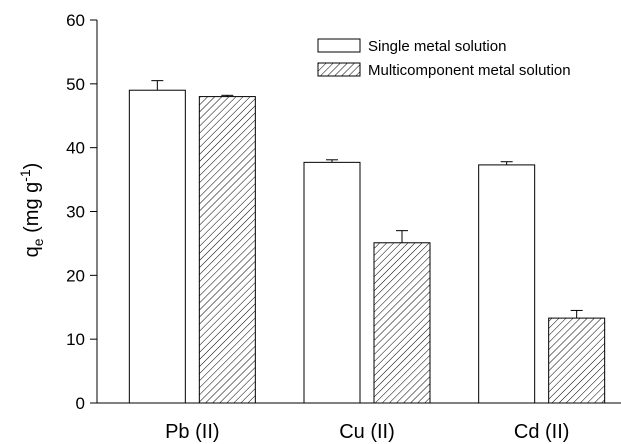 Image resolution: width=621 pixels, height=444 pixels. Describe the element at coordinates (75, 20) in the screenshot. I see `y-tick-label: 60` at that location.